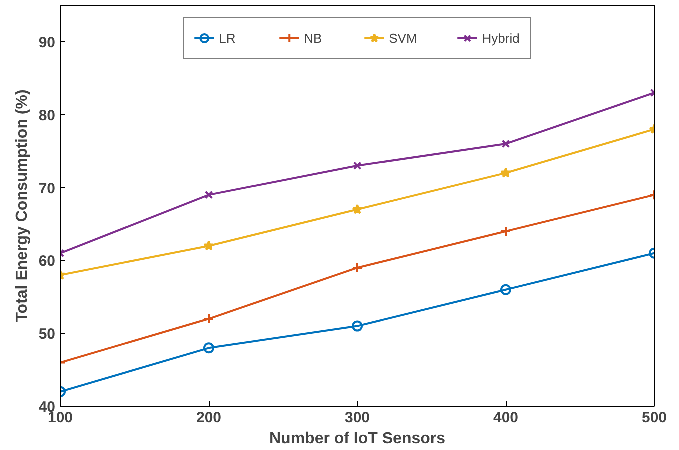 The height and width of the screenshot is (450, 679). I want to click on legend-label: LR, so click(228, 38).